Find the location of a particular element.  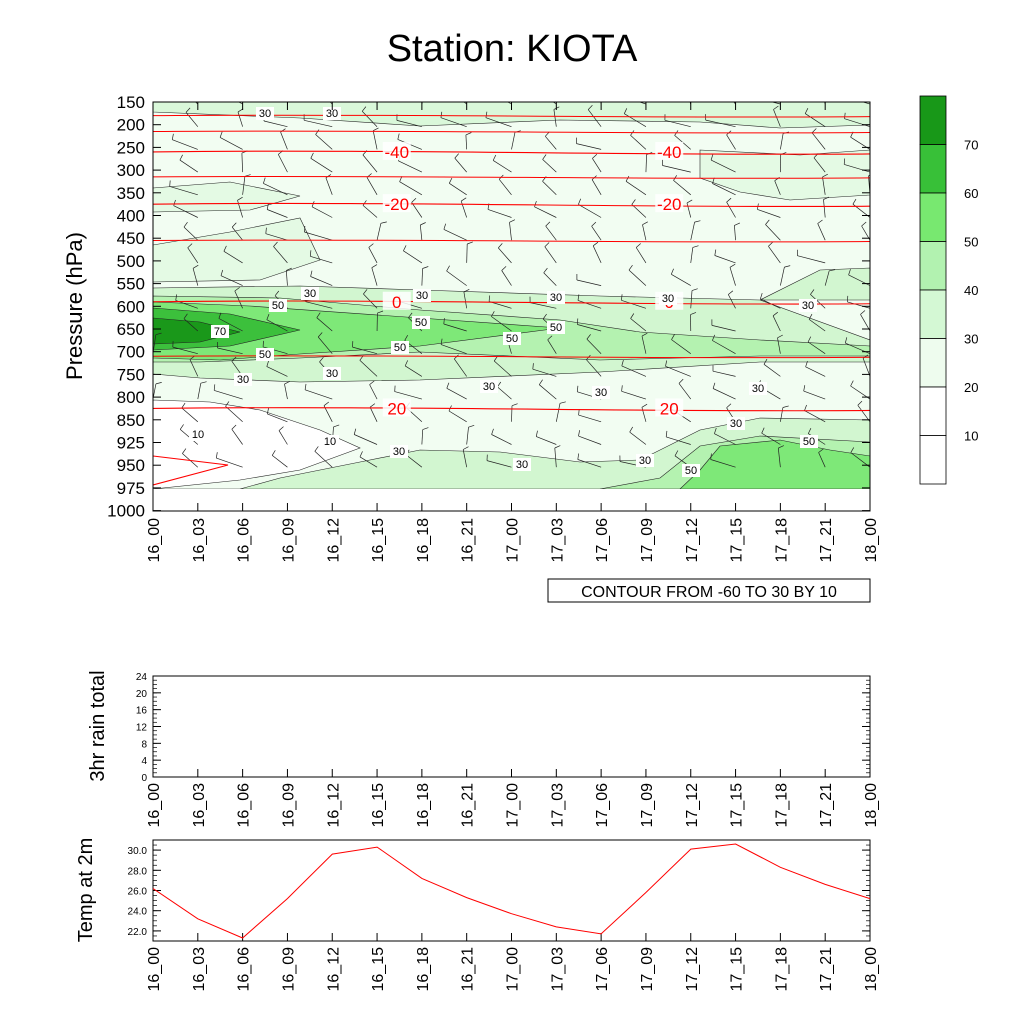

speed-band-30-40-left is located at coordinates (237, 250).